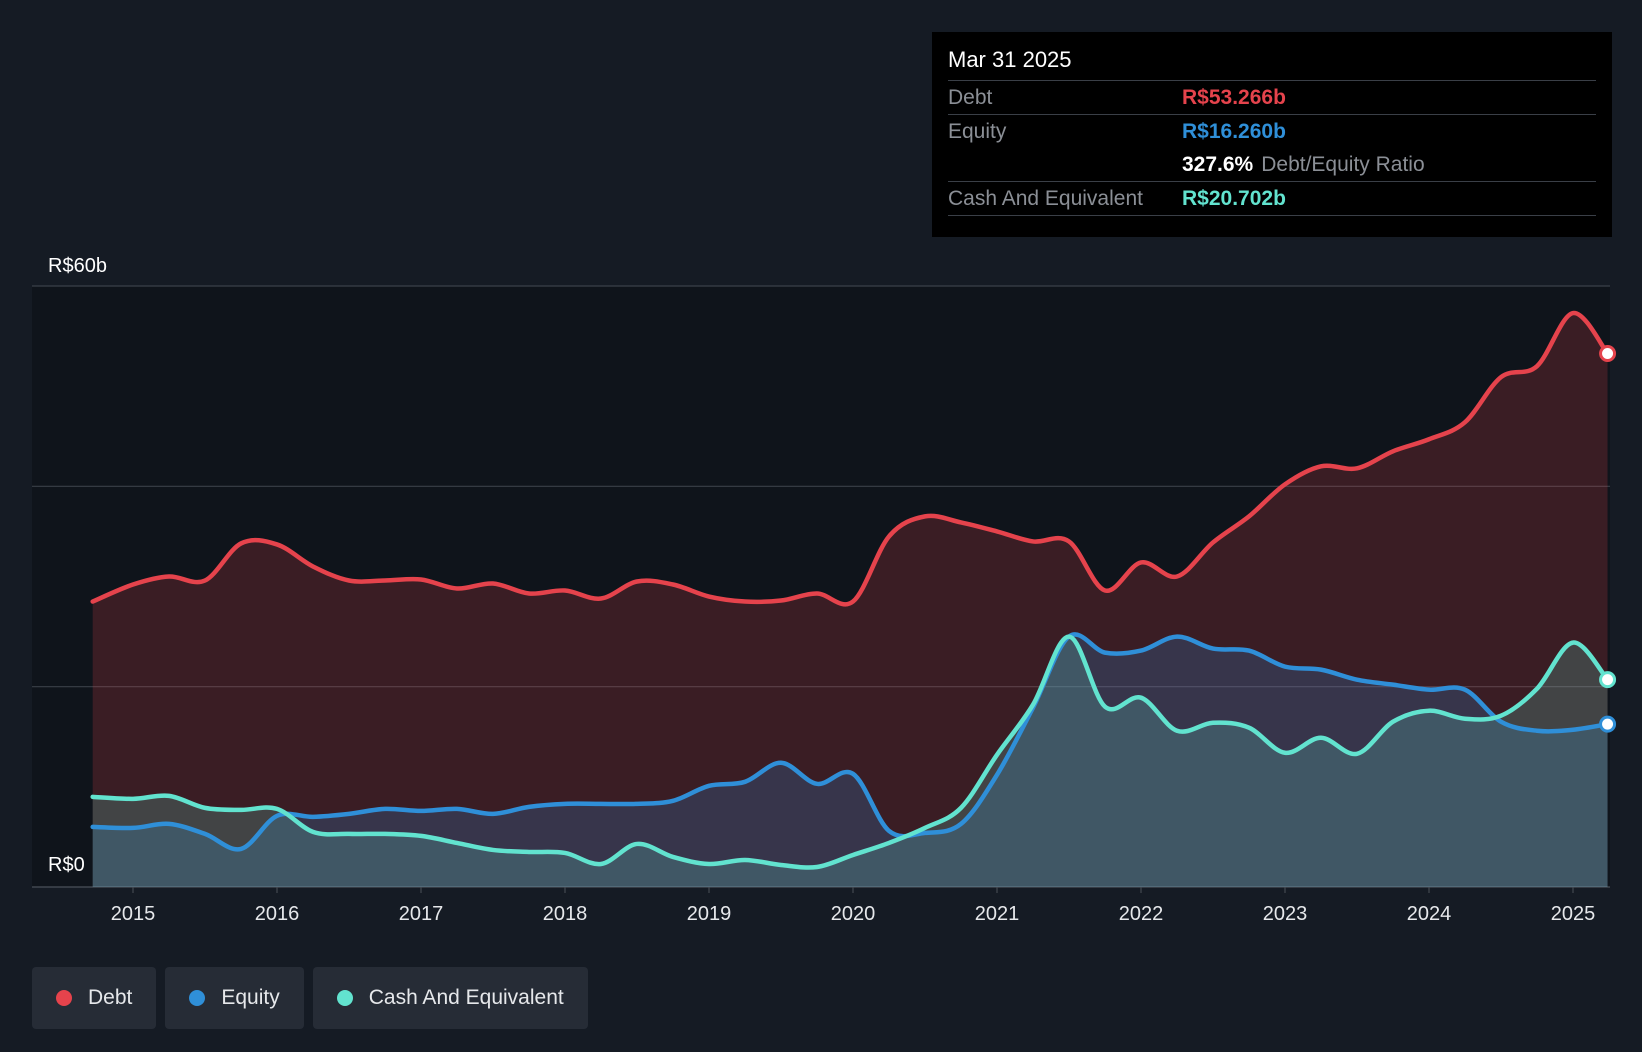 This screenshot has height=1052, width=1642. Describe the element at coordinates (1045, 198) in the screenshot. I see `tooltip-cash-label: Cash And Equivalent` at that location.